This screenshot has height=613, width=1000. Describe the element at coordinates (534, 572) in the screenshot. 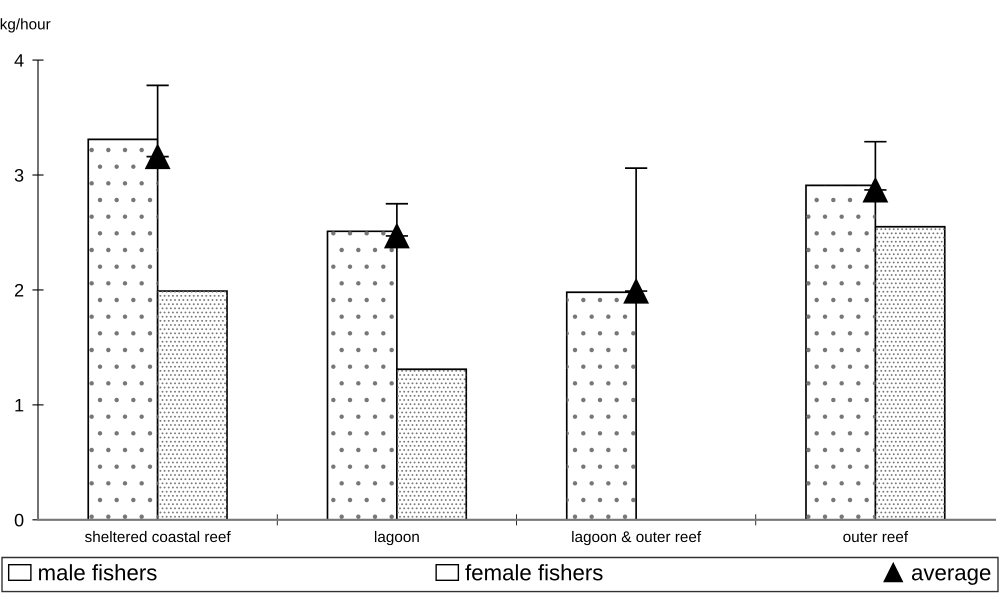

I see `legend-label: female fishers` at that location.